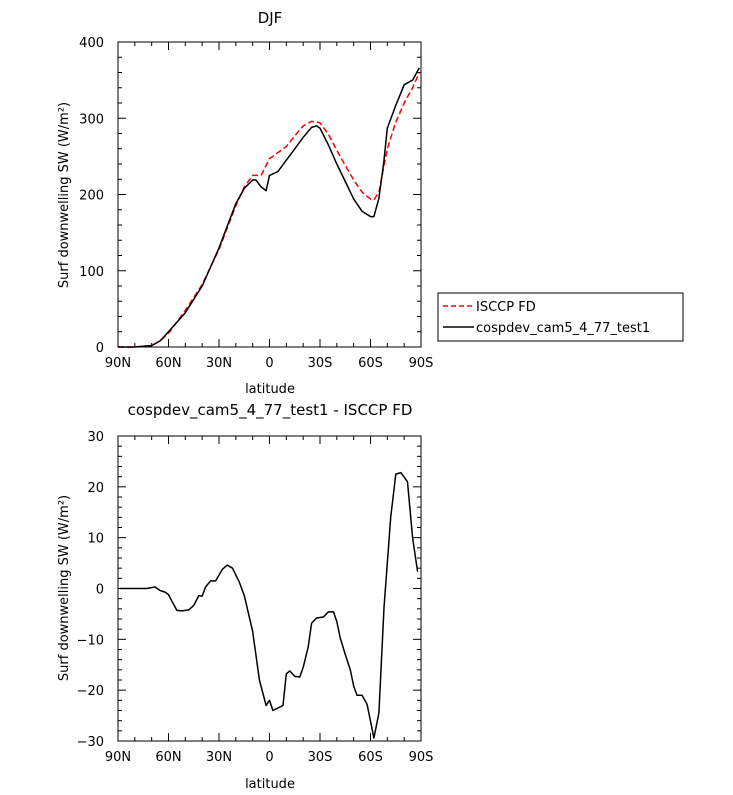 The image size is (733, 795). Describe the element at coordinates (95, 539) in the screenshot. I see `y-tick-label: 10` at that location.